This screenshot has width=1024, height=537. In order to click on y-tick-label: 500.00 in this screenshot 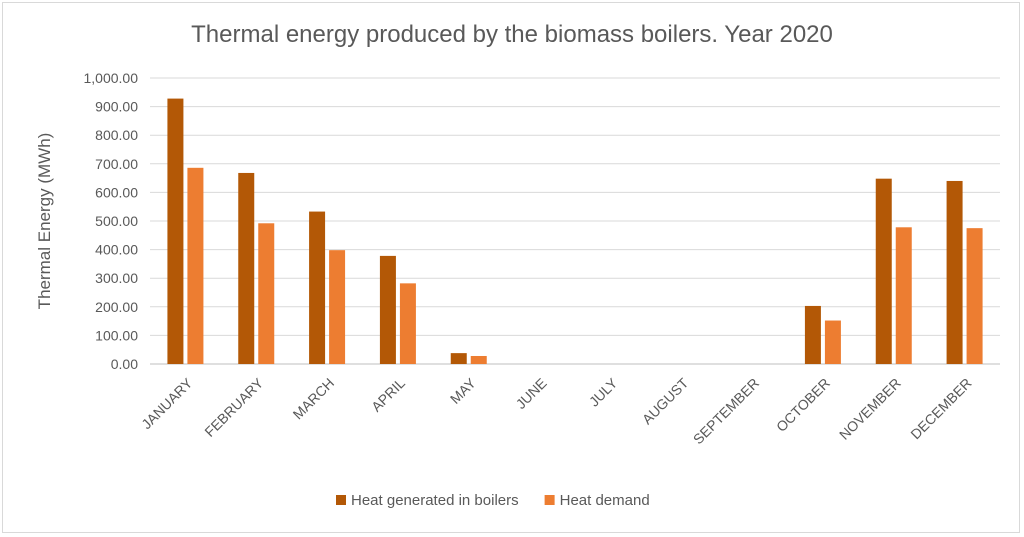, I will do `click(116, 221)`.